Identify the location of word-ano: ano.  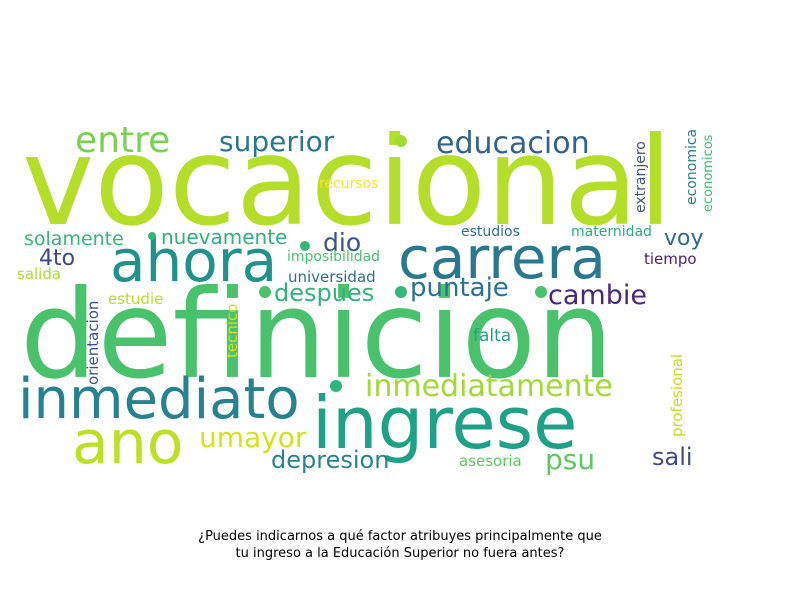
(128, 443).